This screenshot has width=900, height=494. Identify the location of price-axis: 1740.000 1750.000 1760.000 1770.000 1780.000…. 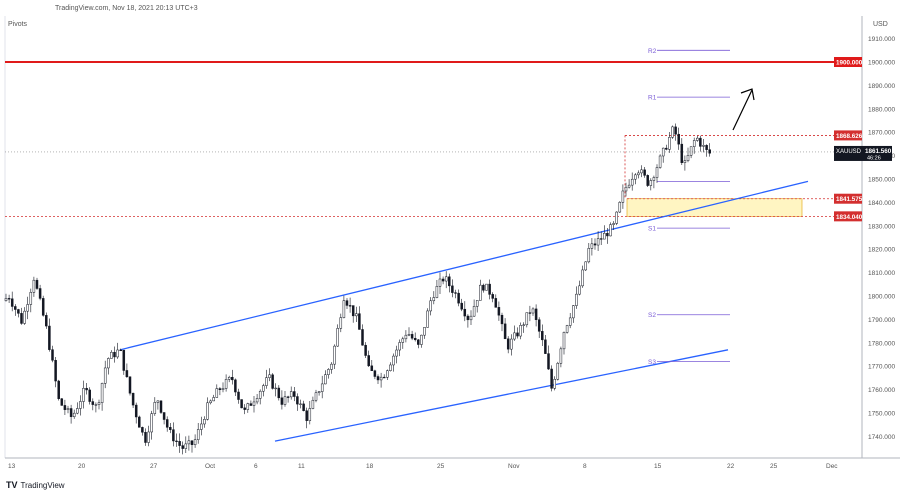
(881, 238).